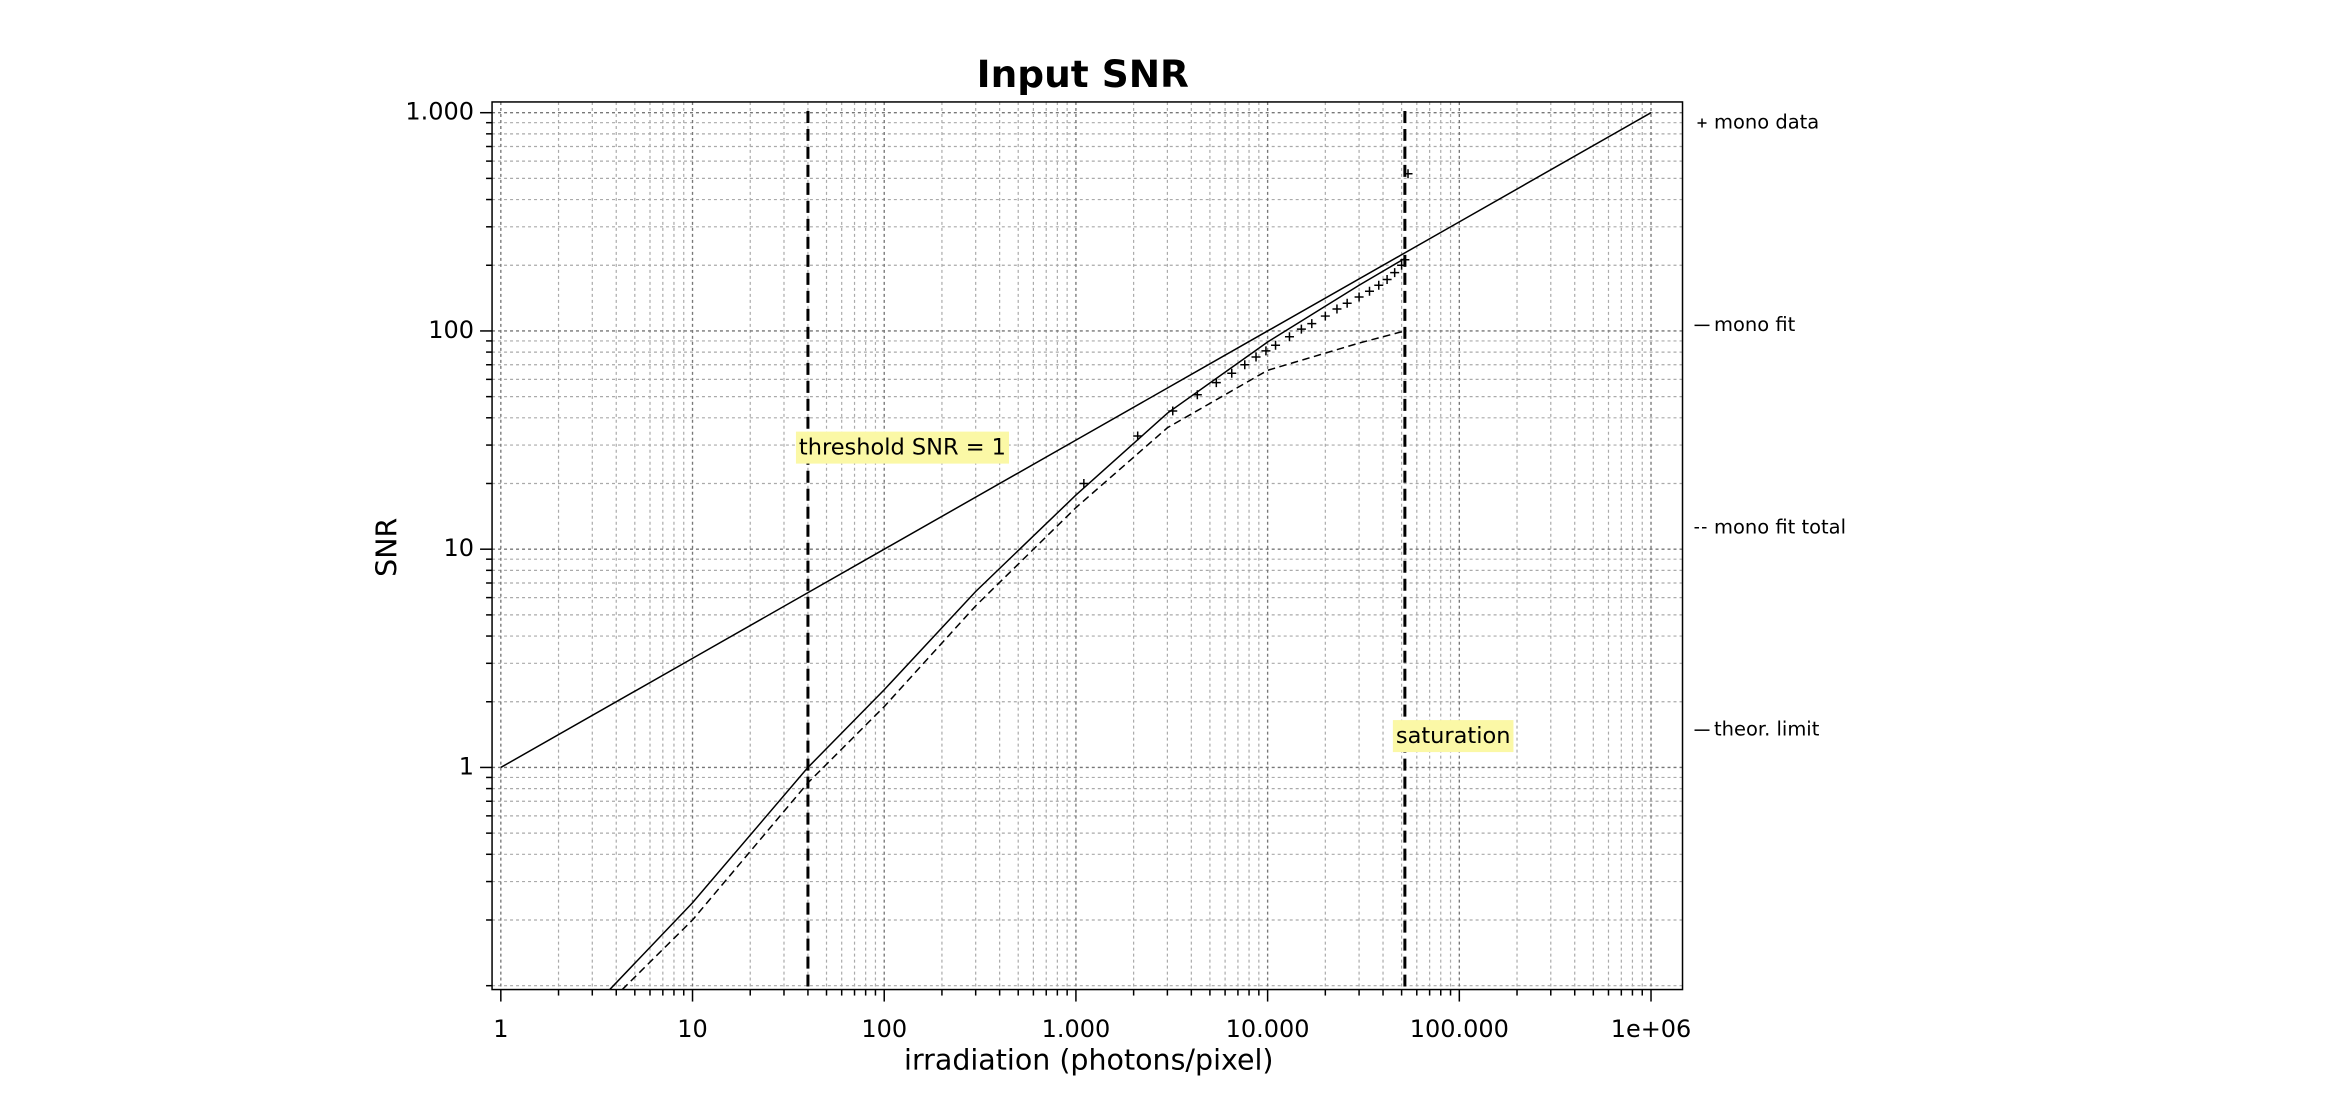 This screenshot has width=2341, height=1114. What do you see at coordinates (1076, 1029) in the screenshot?
I see `x-tick-label: 1.000` at bounding box center [1076, 1029].